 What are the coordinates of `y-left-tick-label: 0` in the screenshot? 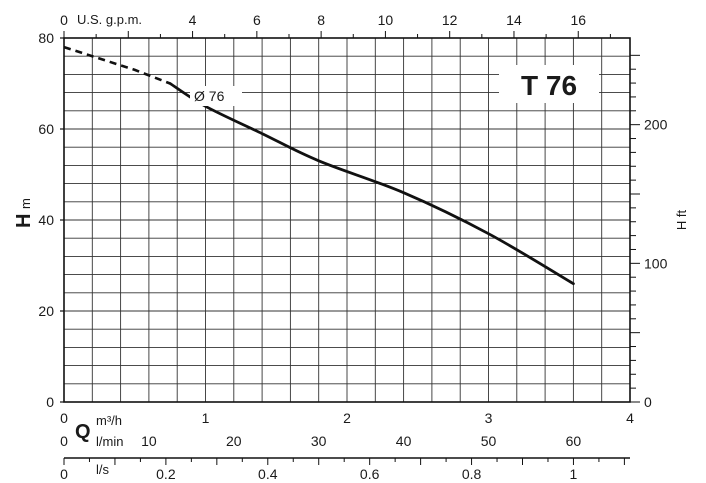 It's located at (50, 402).